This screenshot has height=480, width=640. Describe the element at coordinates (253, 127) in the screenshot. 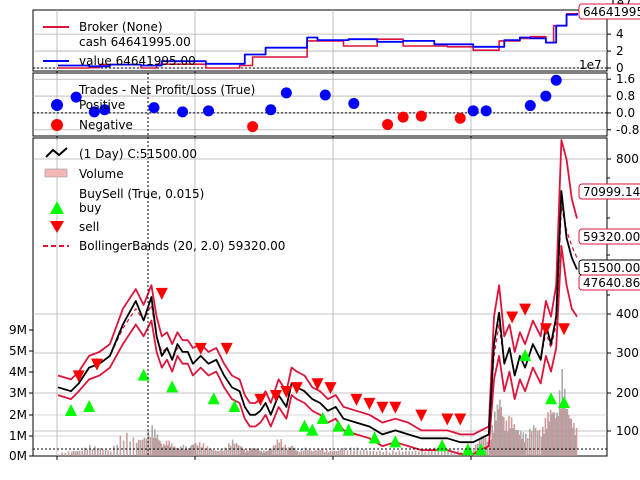

I see `trade-point-negative` at that location.